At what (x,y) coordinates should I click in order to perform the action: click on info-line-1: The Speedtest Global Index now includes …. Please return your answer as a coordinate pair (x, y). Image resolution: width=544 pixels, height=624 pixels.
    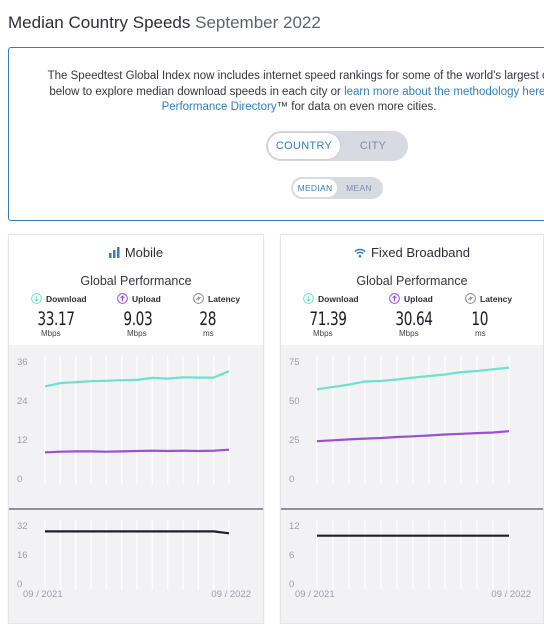
    Looking at the image, I should click on (295, 76).